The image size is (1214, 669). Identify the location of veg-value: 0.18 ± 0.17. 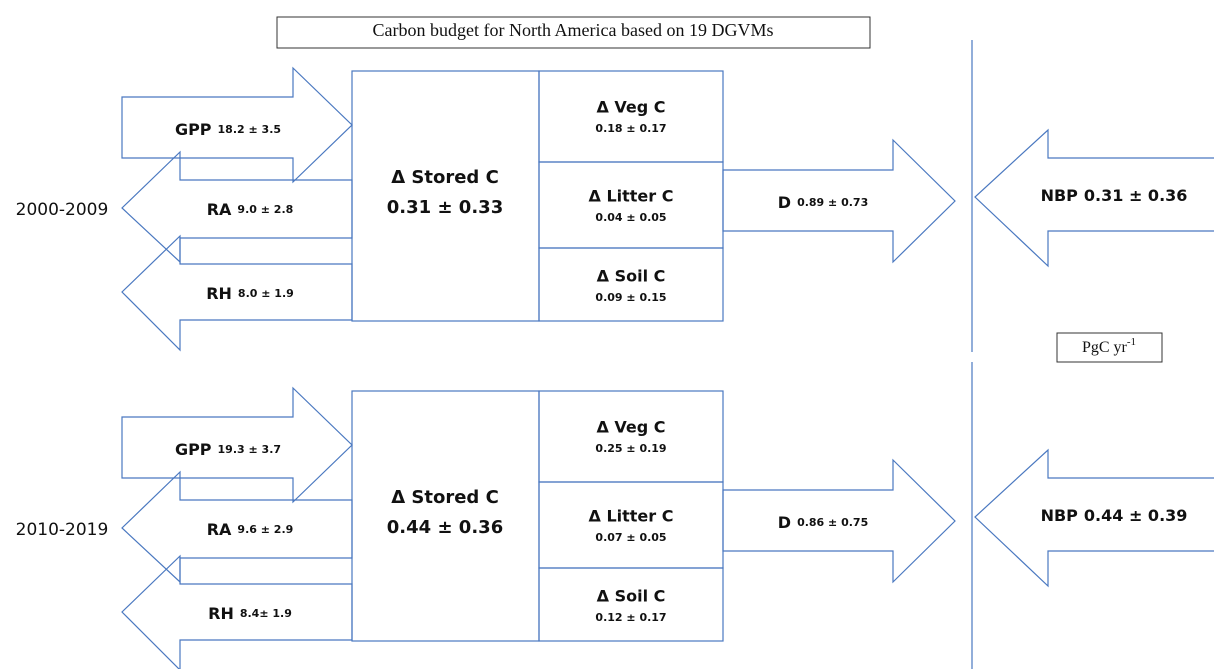
(630, 128).